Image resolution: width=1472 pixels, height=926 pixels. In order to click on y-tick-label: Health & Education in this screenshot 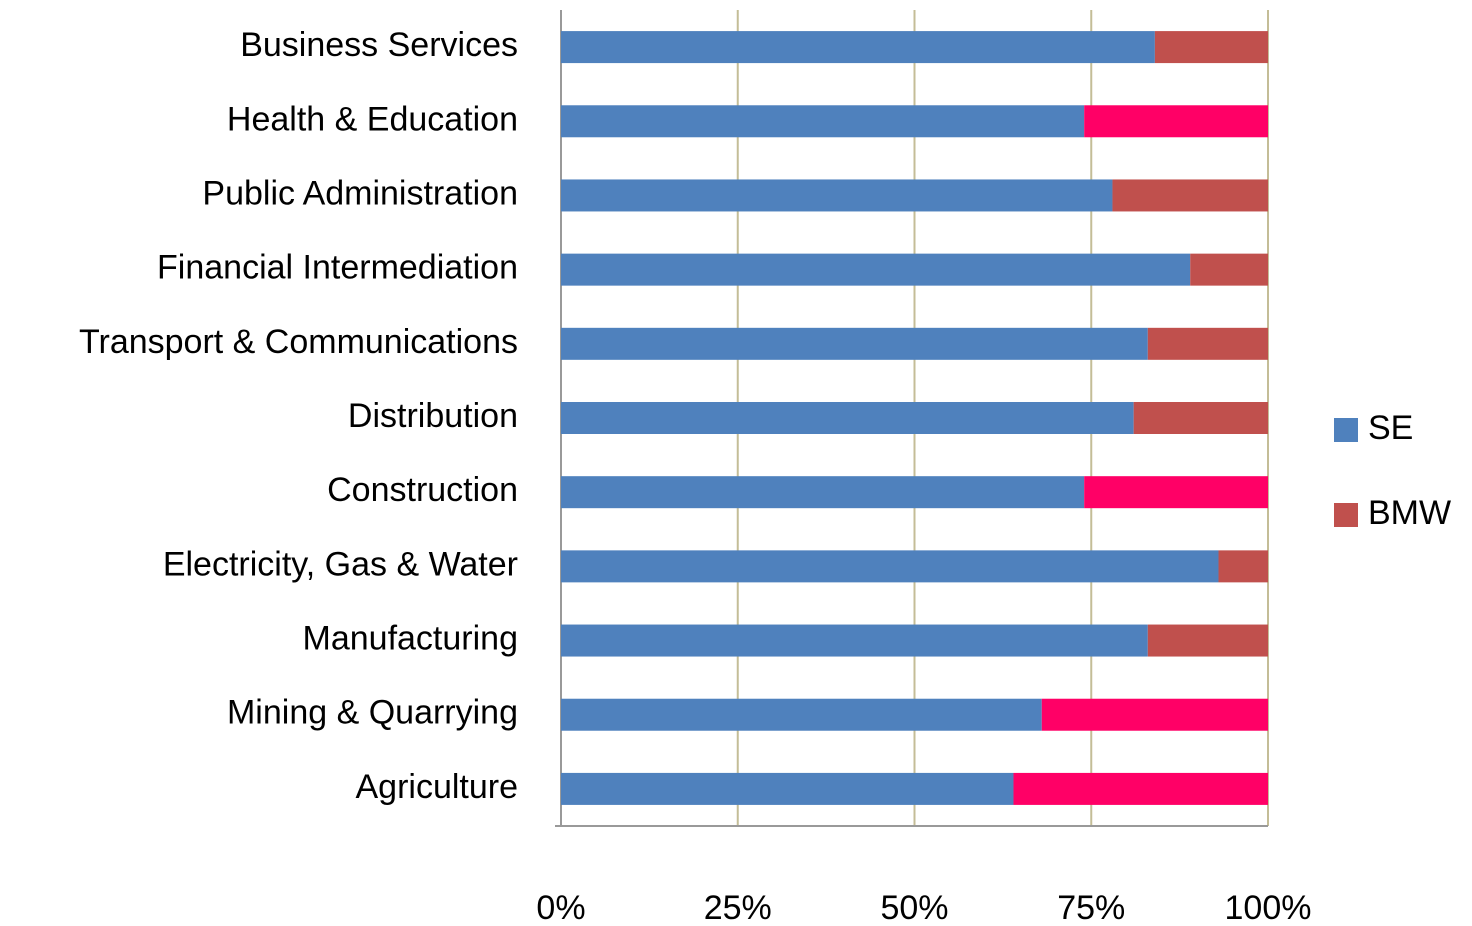, I will do `click(372, 119)`.